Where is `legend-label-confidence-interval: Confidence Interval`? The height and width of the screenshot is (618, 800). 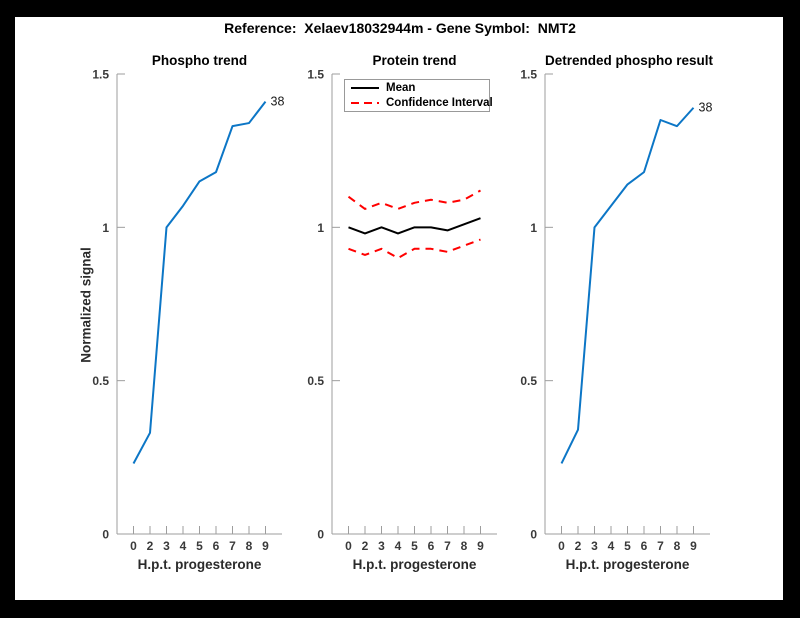
legend-label-confidence-interval: Confidence Interval is located at coordinates (439, 102).